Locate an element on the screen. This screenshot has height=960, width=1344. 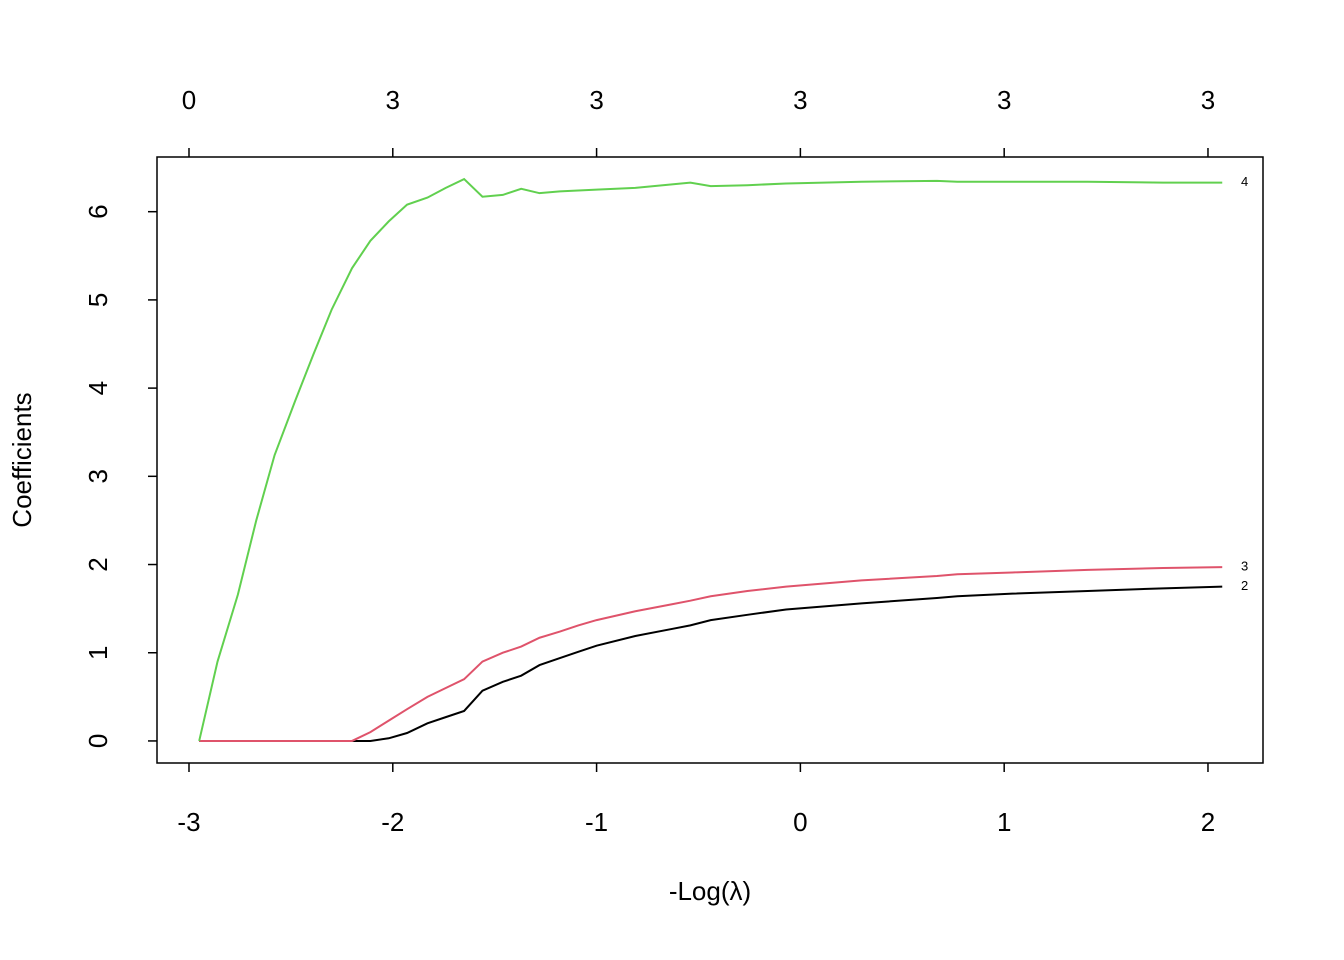
y-axis-label: Coefficients is located at coordinates (22, 459).